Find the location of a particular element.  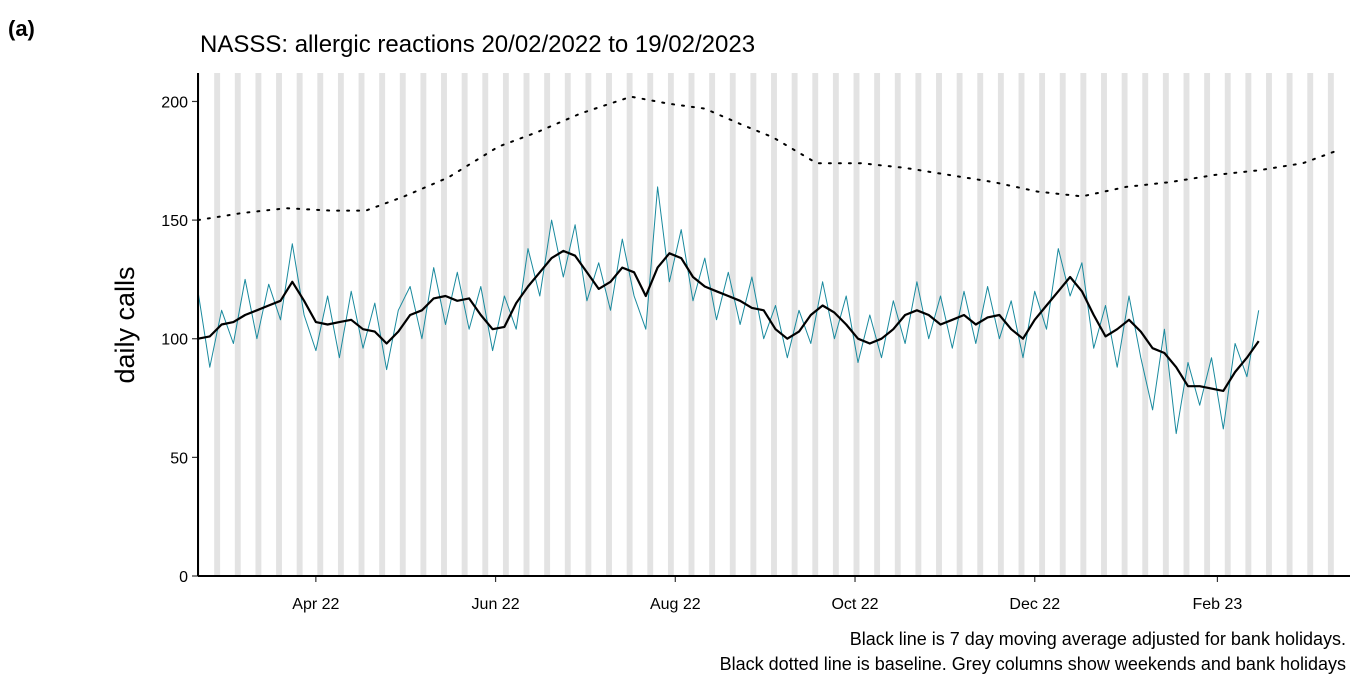

y-tick-label: 100 is located at coordinates (174, 340).